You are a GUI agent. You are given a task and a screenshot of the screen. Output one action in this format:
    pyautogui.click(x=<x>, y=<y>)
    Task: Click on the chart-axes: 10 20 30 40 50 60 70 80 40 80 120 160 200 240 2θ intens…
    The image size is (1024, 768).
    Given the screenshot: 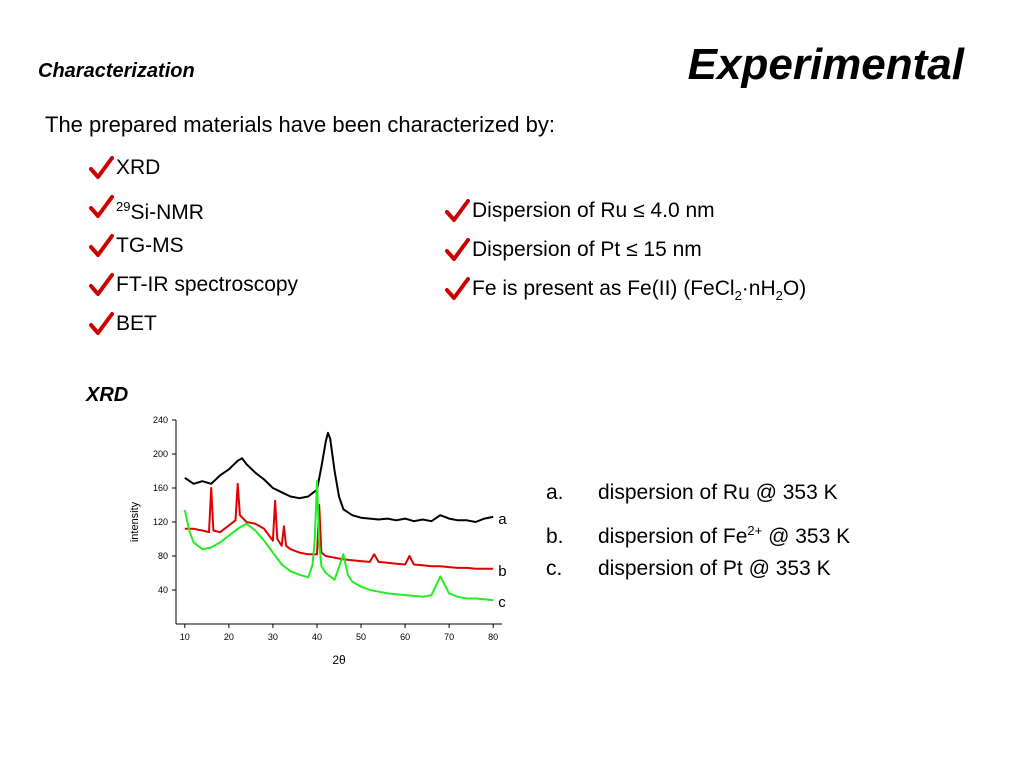 What is the action you would take?
    pyautogui.click(x=315, y=541)
    